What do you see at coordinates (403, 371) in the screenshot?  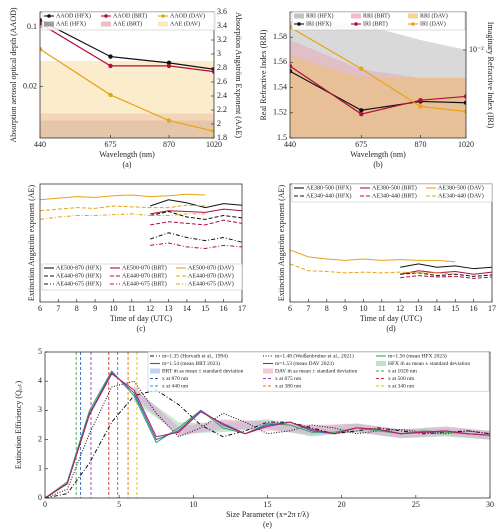 I see `legend-label: x at 1020 nm` at bounding box center [403, 371].